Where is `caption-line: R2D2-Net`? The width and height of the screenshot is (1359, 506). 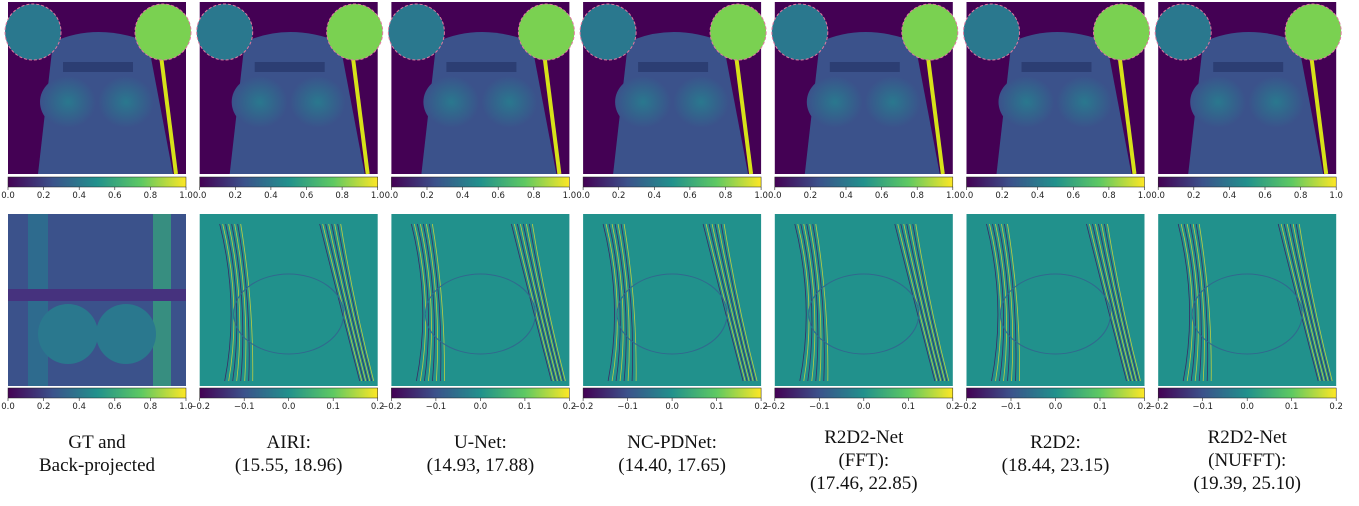 caption-line: R2D2-Net is located at coordinates (864, 437).